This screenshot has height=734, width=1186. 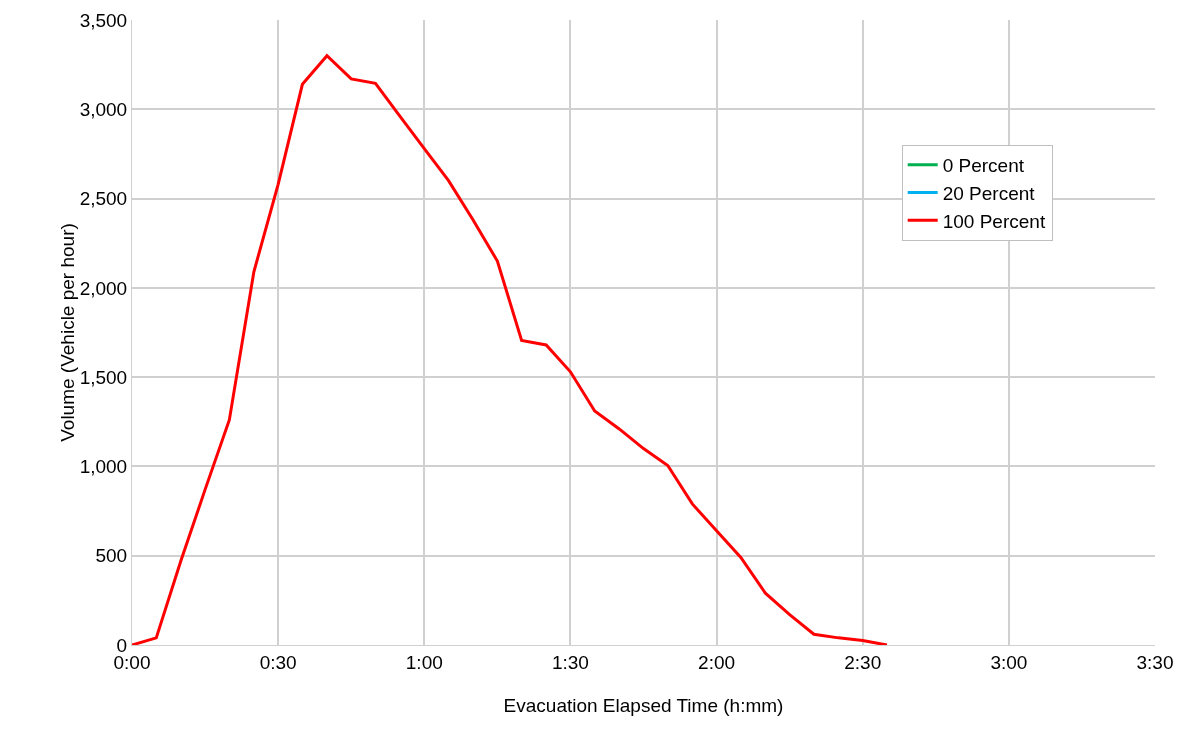 What do you see at coordinates (111, 556) in the screenshot?
I see `y-tick-label: 500` at bounding box center [111, 556].